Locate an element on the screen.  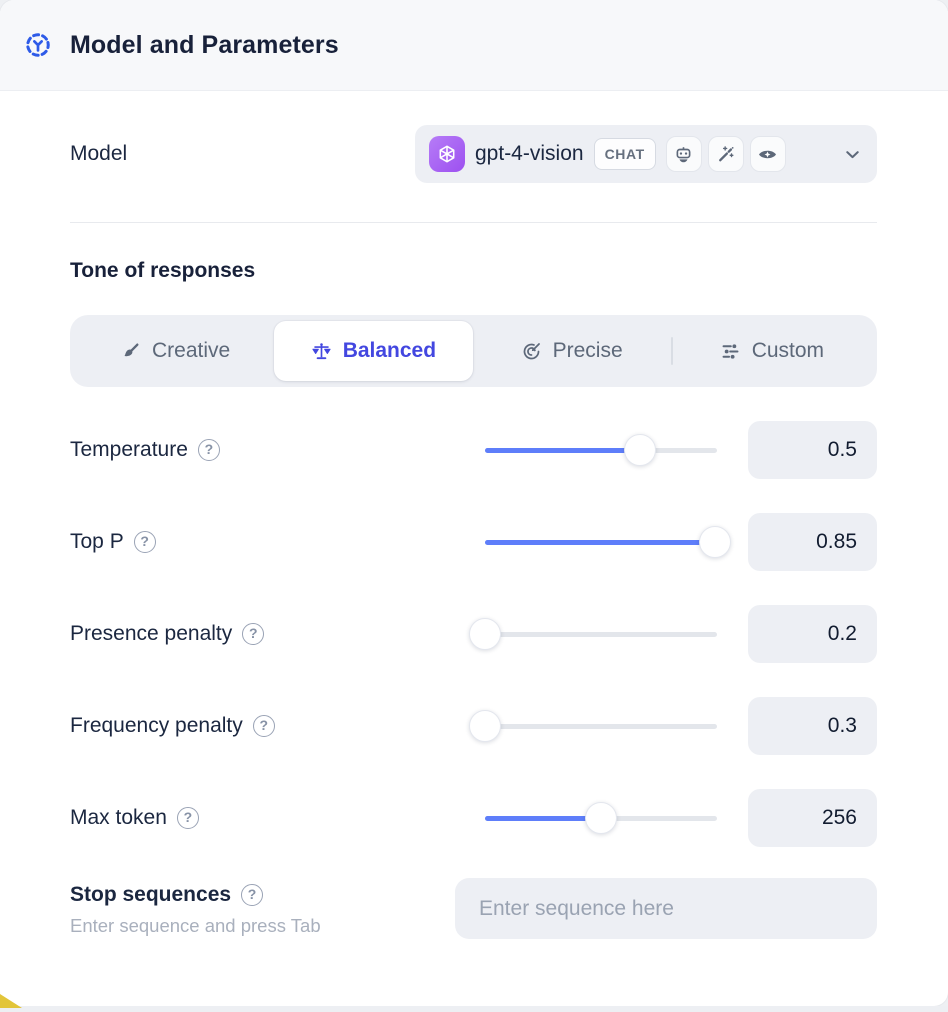
frequency-penalty-row: Frequency penalty ? 0.3 is located at coordinates (473, 726).